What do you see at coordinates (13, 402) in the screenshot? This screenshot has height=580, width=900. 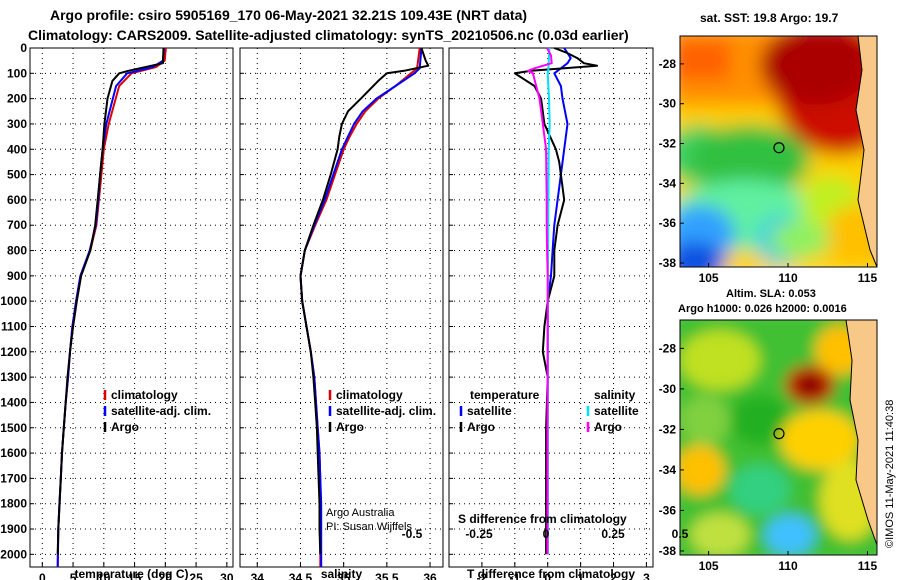 I see `depth-tick-label: 1400` at bounding box center [13, 402].